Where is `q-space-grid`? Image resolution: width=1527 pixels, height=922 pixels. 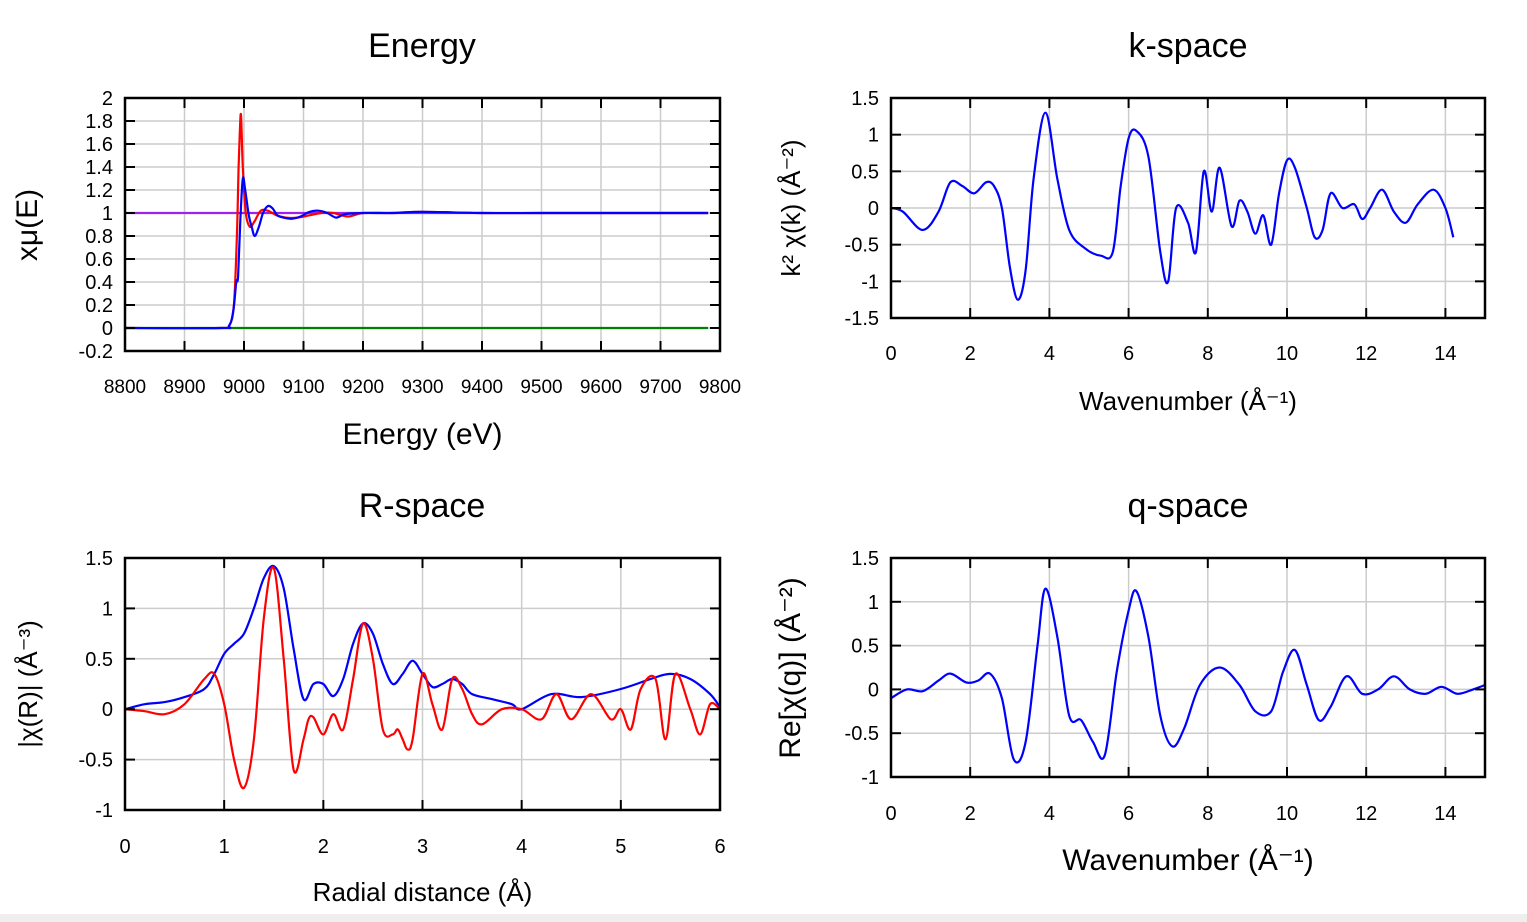
q-space-grid is located at coordinates (1187, 667).